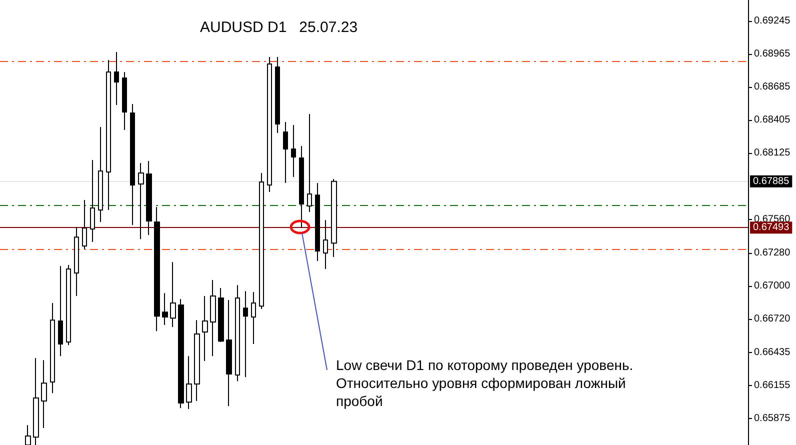  What do you see at coordinates (771, 181) in the screenshot?
I see `ref-line-label: 0.67885` at bounding box center [771, 181].